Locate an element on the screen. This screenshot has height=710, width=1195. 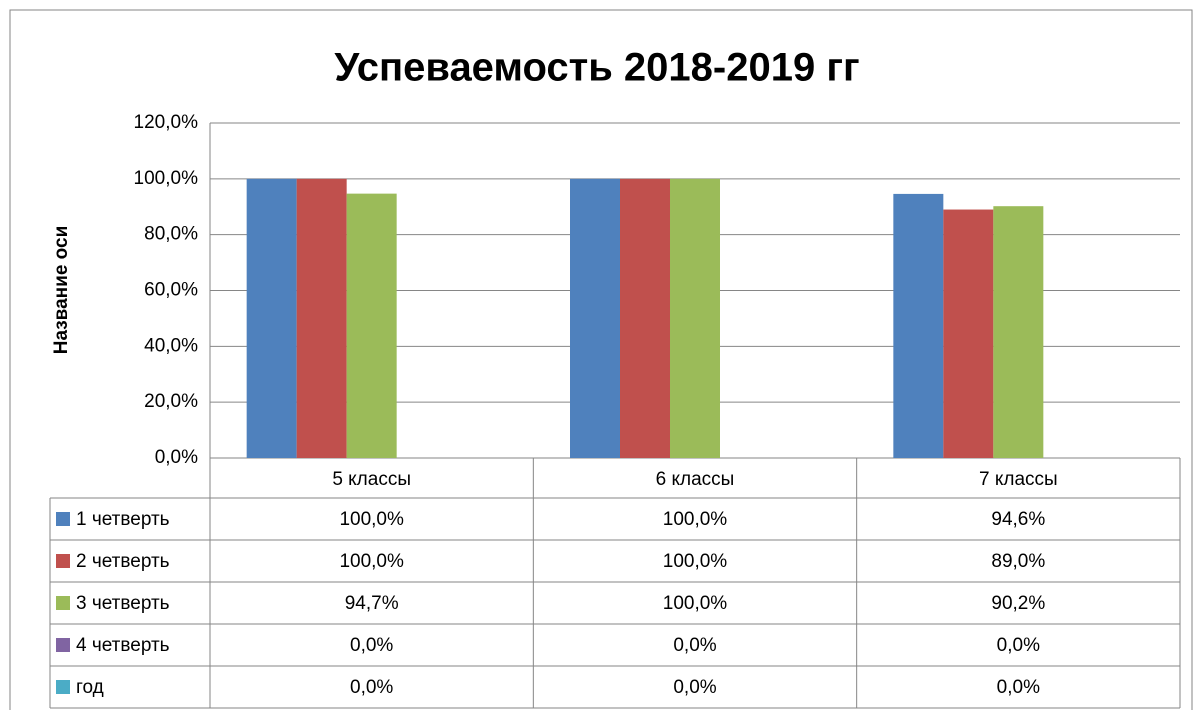
x-tick-label: 5 классы is located at coordinates (371, 479).